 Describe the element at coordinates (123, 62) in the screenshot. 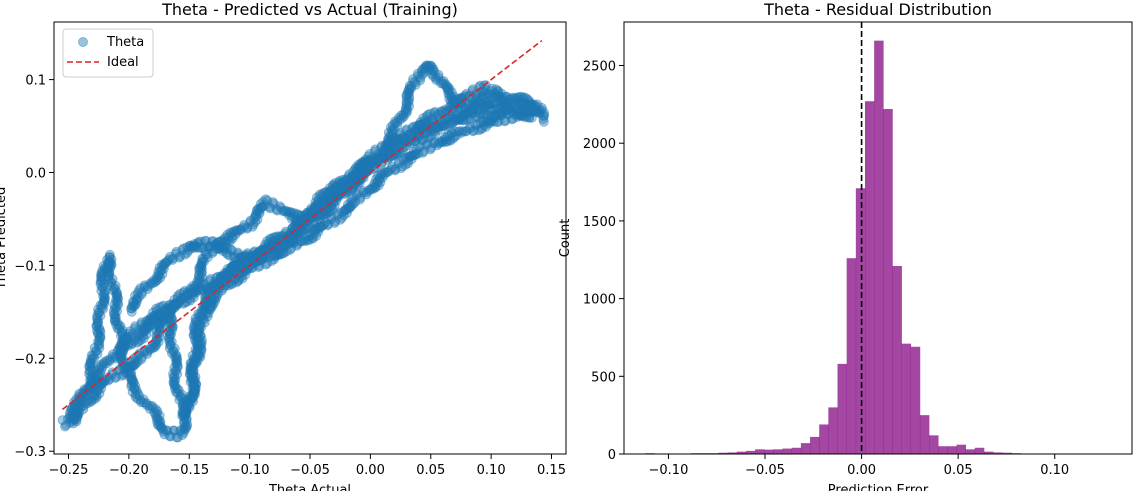

I see `legend-label-ideal: Ideal` at that location.